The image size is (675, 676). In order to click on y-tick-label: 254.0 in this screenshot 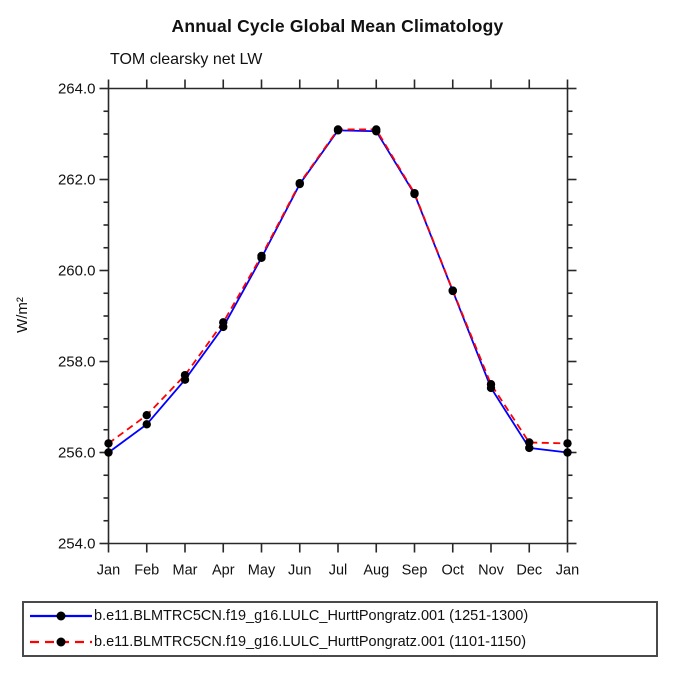, I will do `click(77, 544)`.